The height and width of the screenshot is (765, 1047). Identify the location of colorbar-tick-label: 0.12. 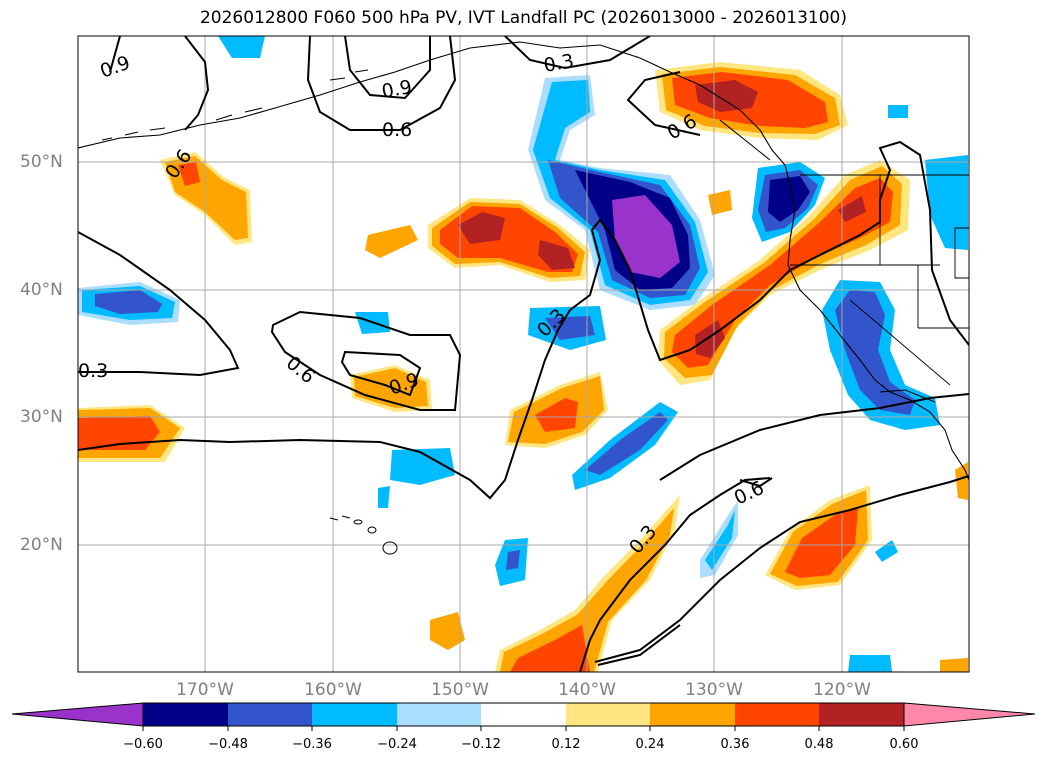
(566, 744).